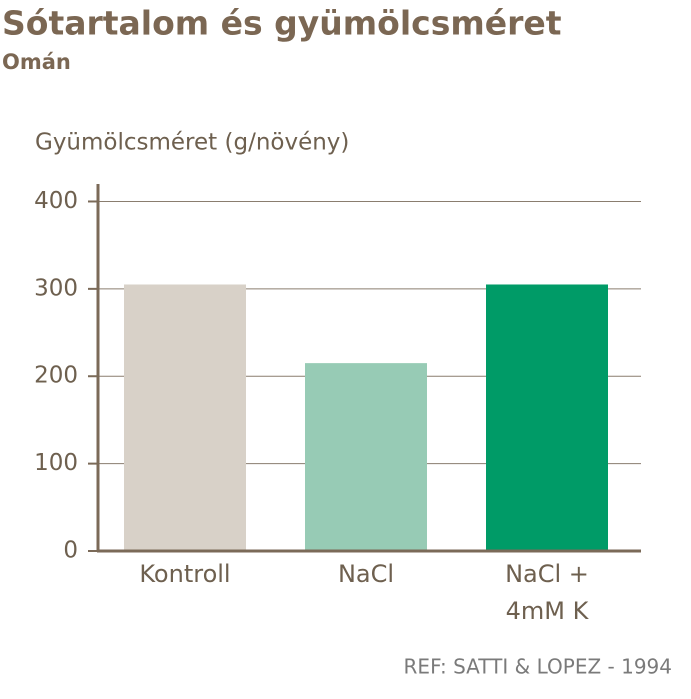 The height and width of the screenshot is (699, 691). I want to click on x-tick-label: NaCl, so click(366, 574).